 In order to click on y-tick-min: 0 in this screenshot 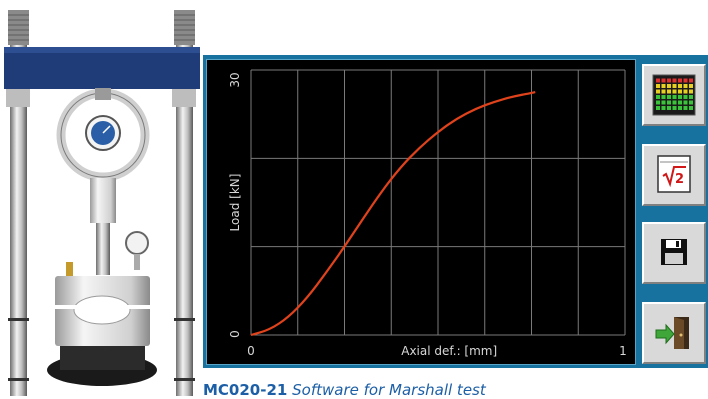, I will do `click(235, 334)`.